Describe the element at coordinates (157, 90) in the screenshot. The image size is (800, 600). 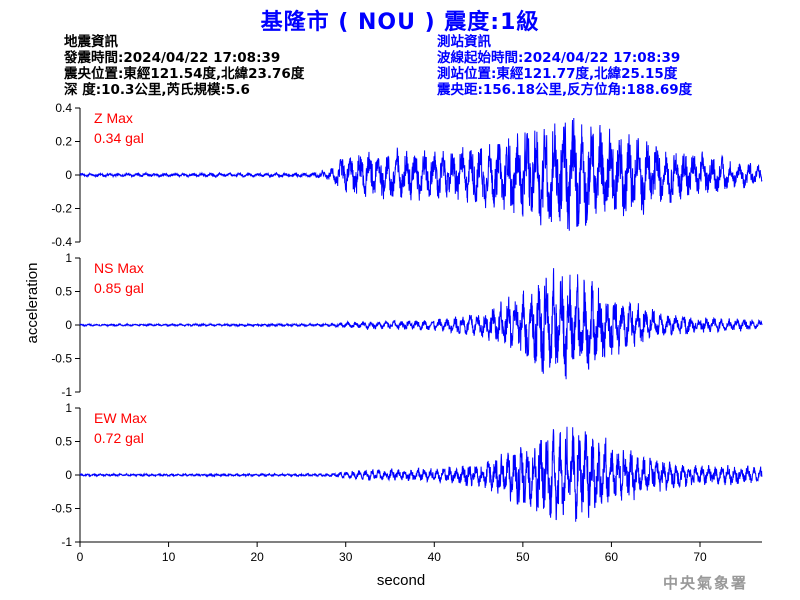
I see `quake-depth-magnitude: 深 度:10.3公里,芮氏規模:5.6` at that location.